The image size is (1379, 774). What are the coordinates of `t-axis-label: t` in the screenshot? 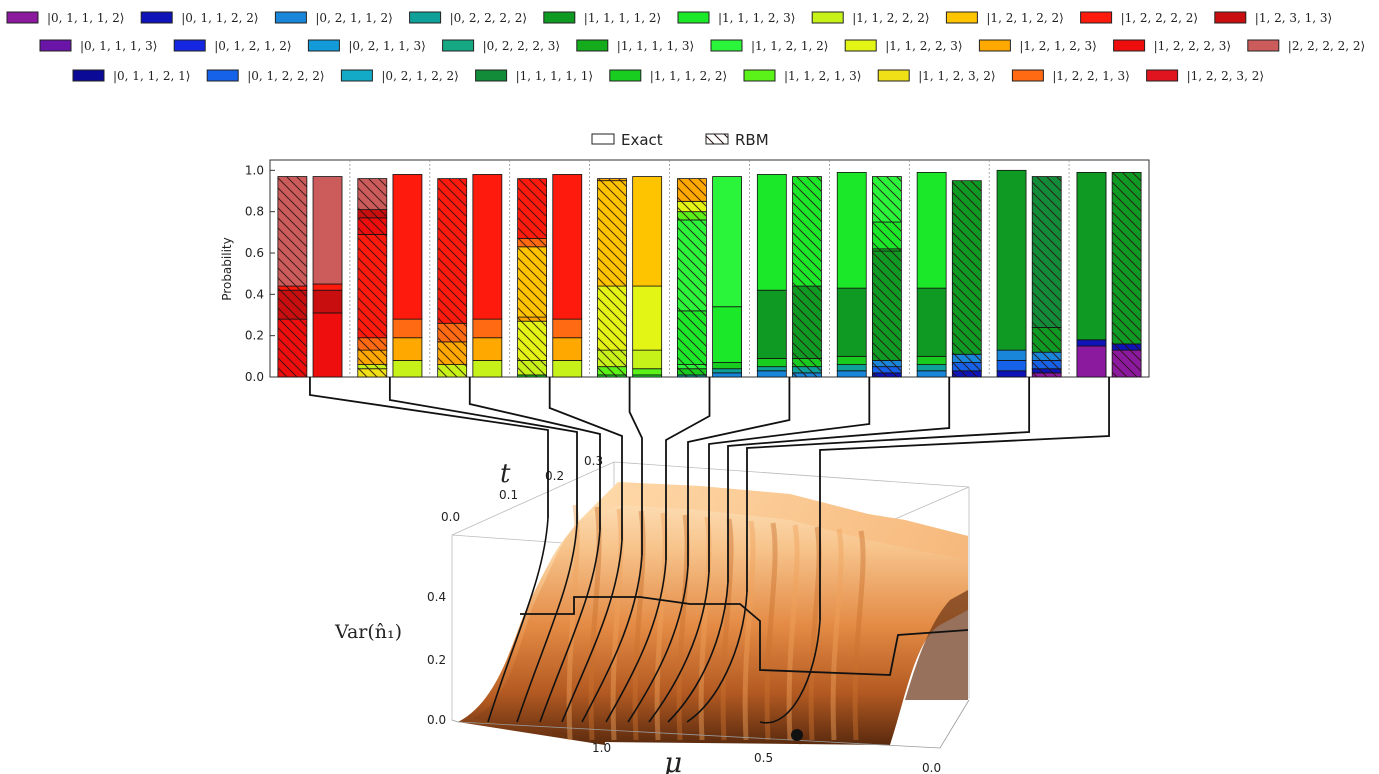 It's located at (505, 474).